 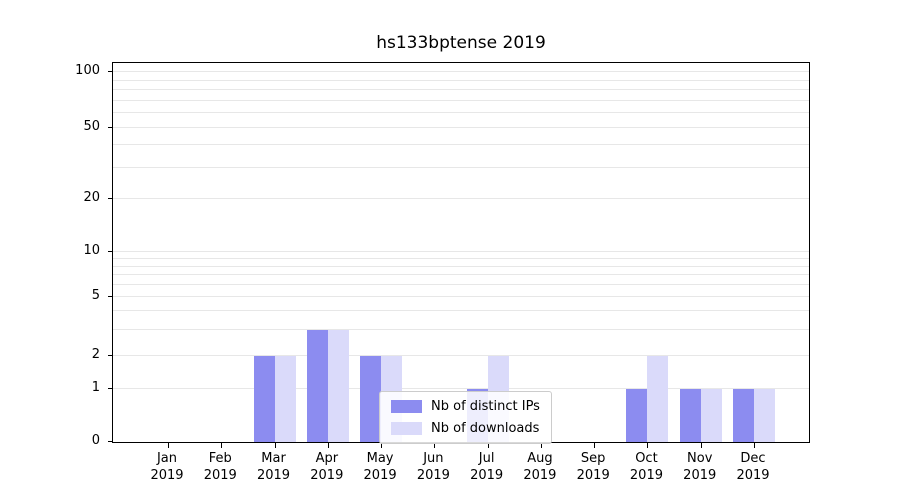 What do you see at coordinates (406, 406) in the screenshot?
I see `legend-swatch-distinct-ips` at bounding box center [406, 406].